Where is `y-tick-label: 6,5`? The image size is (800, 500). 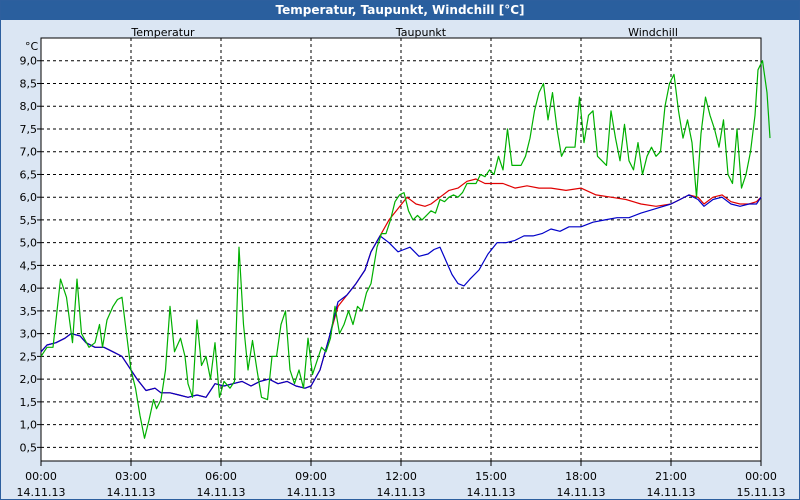
y-tick-label: 6,5 is located at coordinates (29, 174).